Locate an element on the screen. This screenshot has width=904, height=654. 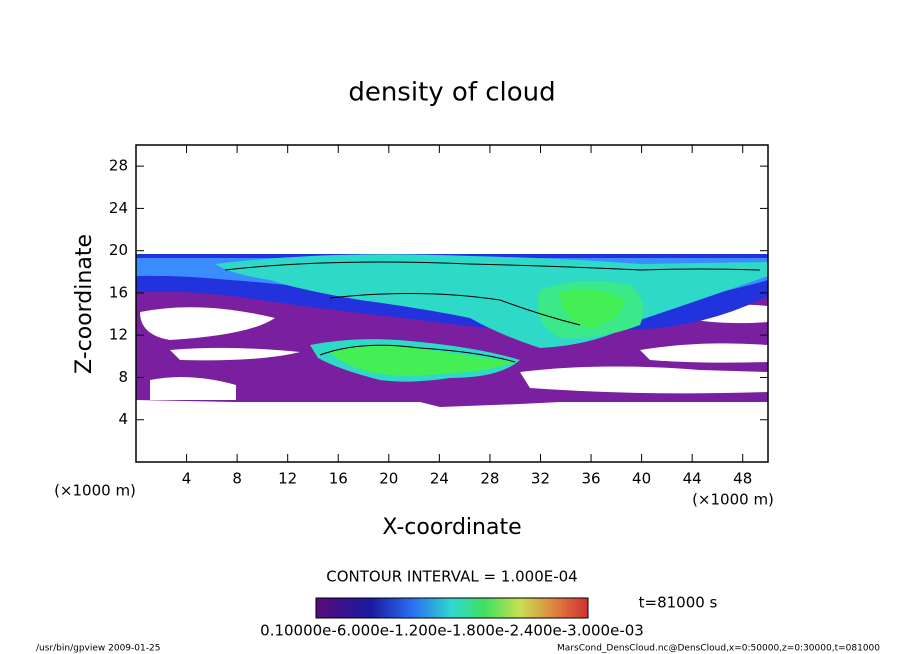
x-tick-label: 16 is located at coordinates (338, 479).